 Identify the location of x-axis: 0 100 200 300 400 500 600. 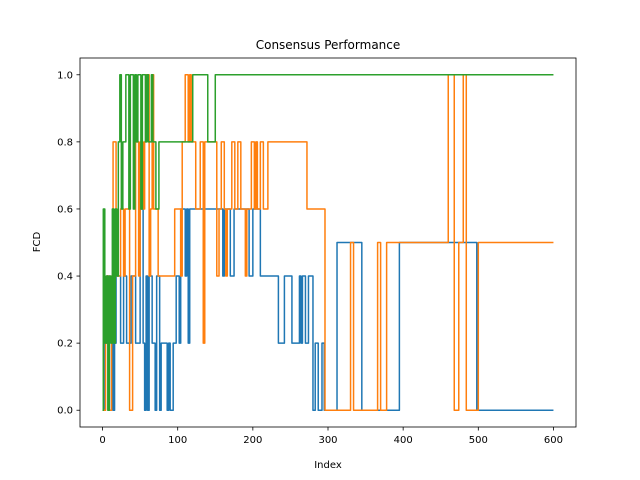
(331, 436).